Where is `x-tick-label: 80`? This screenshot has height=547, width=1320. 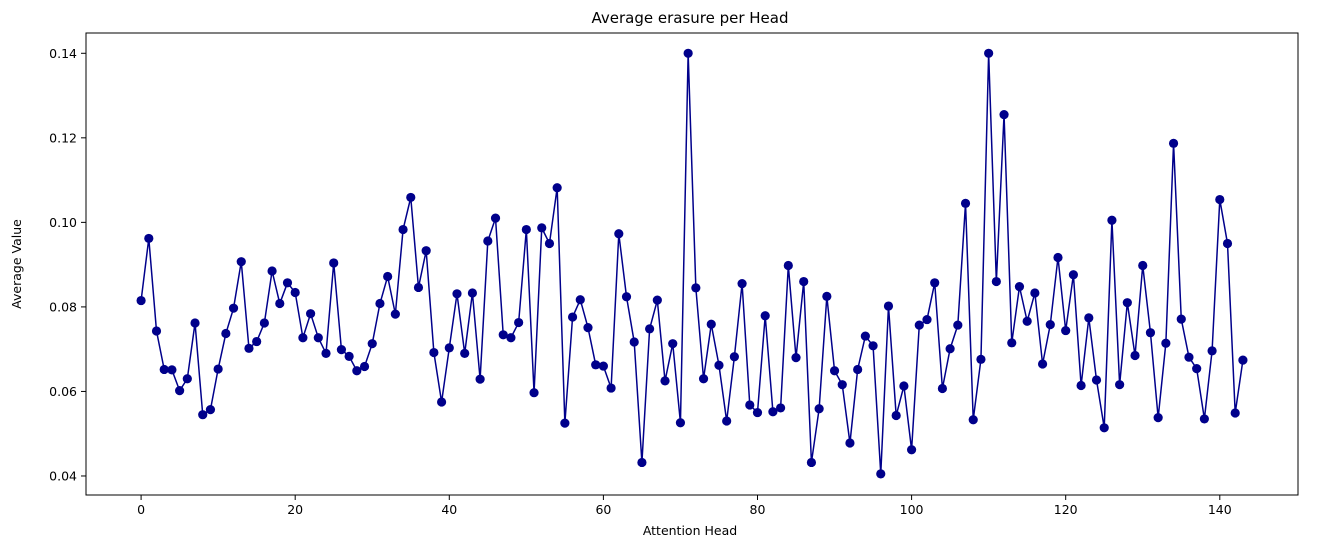
x-tick-label: 80 is located at coordinates (758, 509).